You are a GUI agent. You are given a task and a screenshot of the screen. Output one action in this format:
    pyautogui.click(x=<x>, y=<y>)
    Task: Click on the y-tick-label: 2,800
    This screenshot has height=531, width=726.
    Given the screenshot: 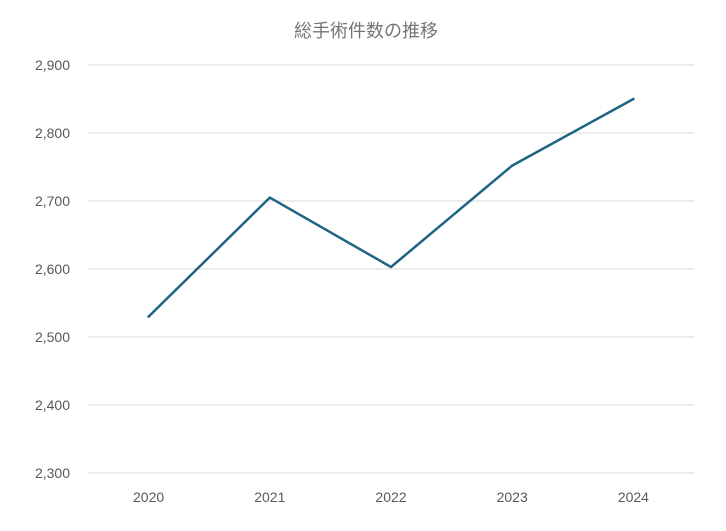 What is the action you would take?
    pyautogui.click(x=52, y=133)
    